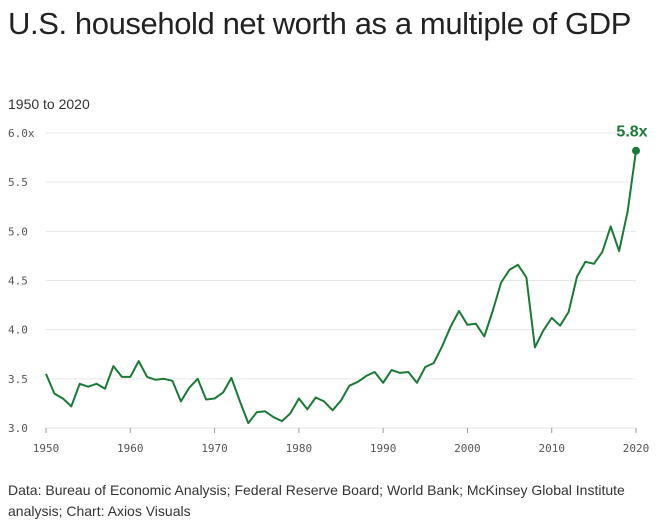 Image resolution: width=663 pixels, height=522 pixels. What do you see at coordinates (21, 133) in the screenshot?
I see `y-tick-label: 6.0x` at bounding box center [21, 133].